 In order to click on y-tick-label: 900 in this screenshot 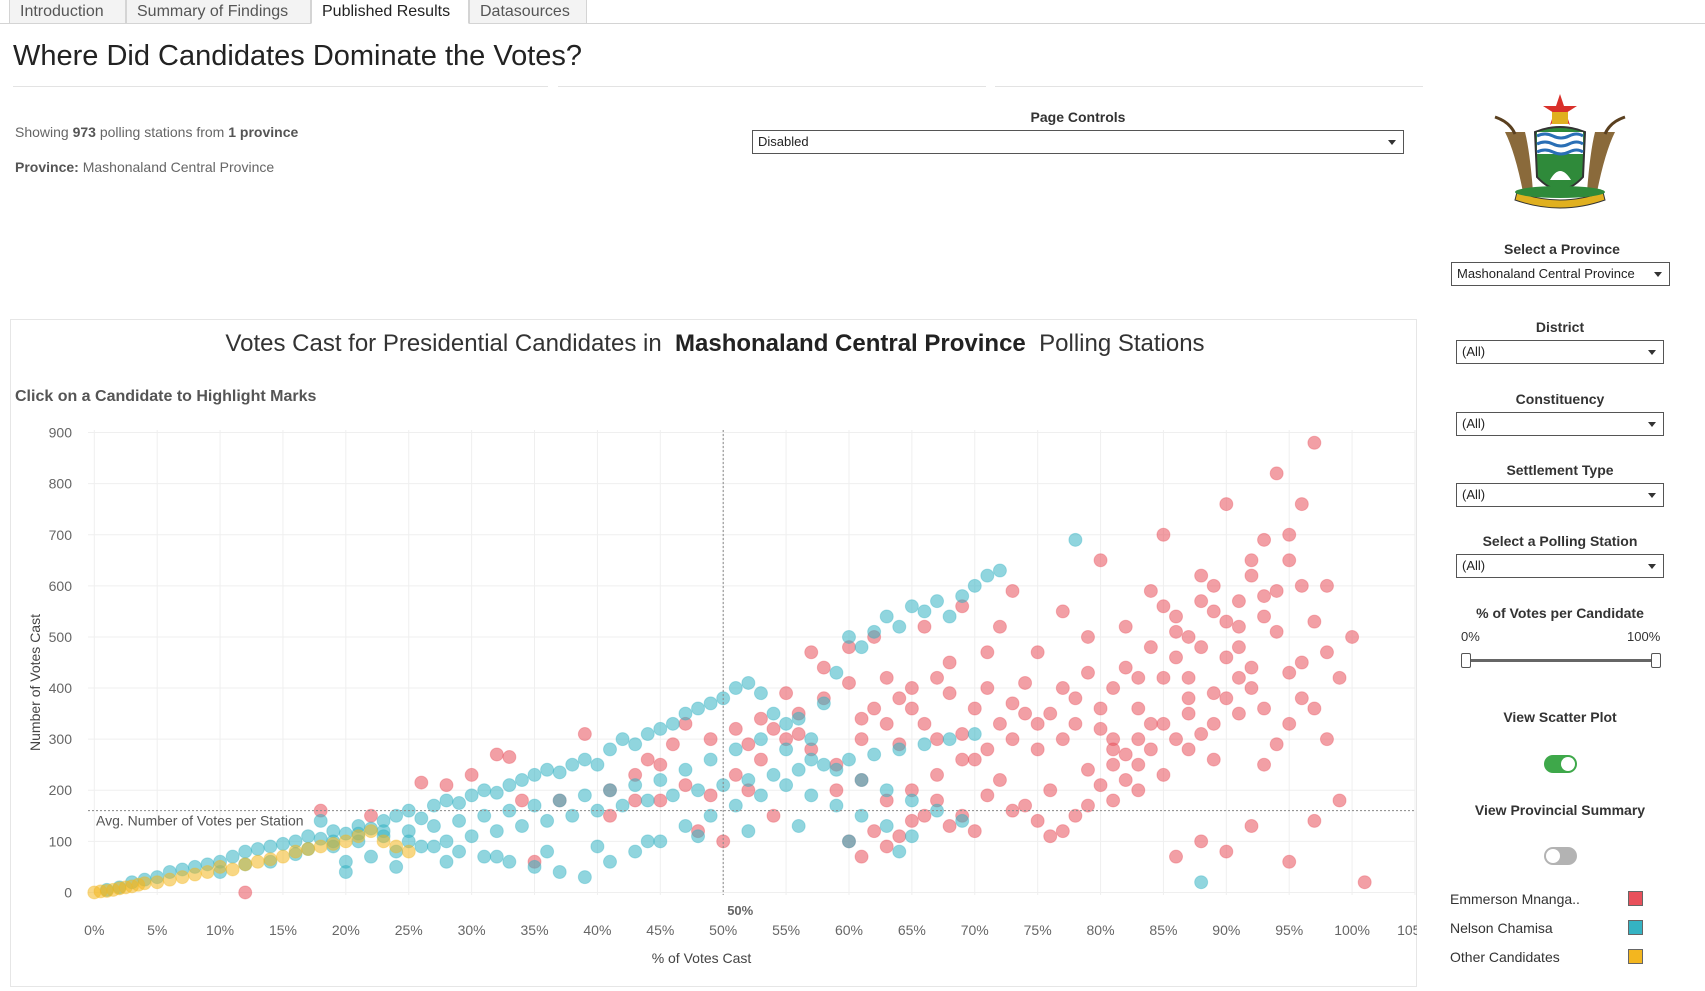, I will do `click(61, 433)`.